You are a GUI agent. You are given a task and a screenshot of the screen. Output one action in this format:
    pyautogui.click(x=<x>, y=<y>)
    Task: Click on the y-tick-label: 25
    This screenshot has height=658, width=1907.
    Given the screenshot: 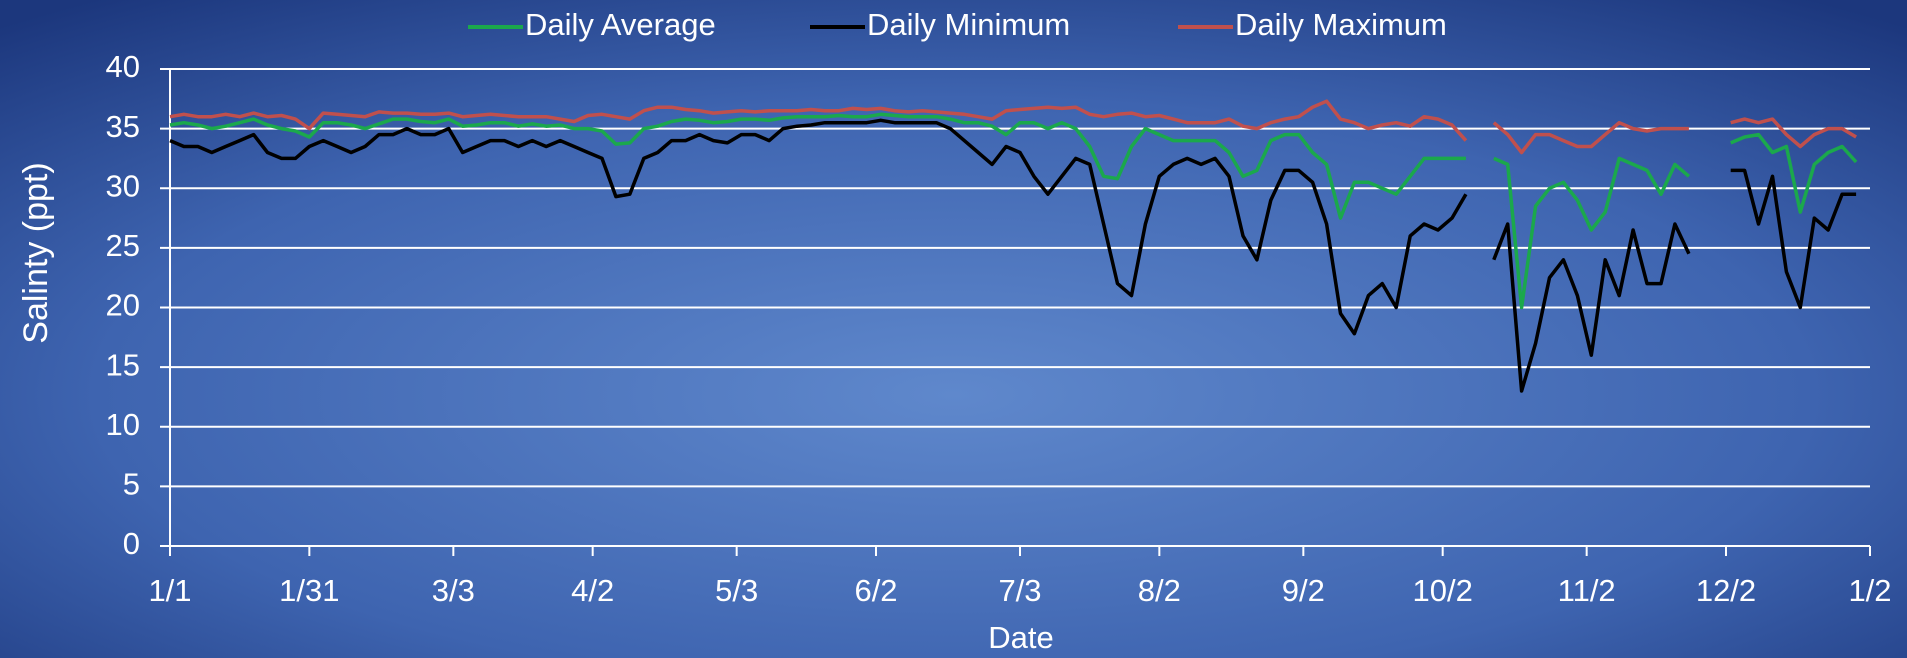 What is the action you would take?
    pyautogui.click(x=123, y=245)
    